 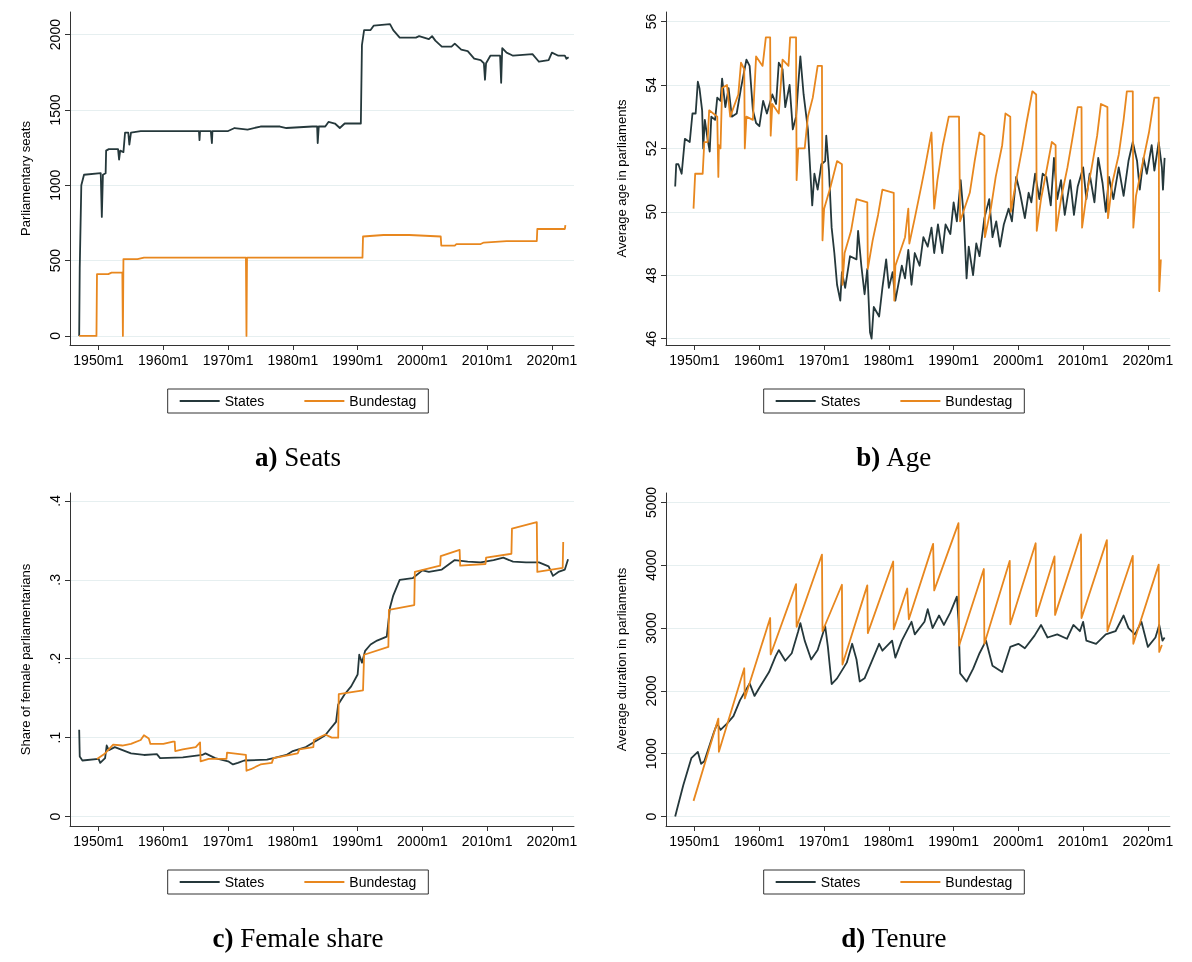 I want to click on text: b) Age, so click(x=894, y=456).